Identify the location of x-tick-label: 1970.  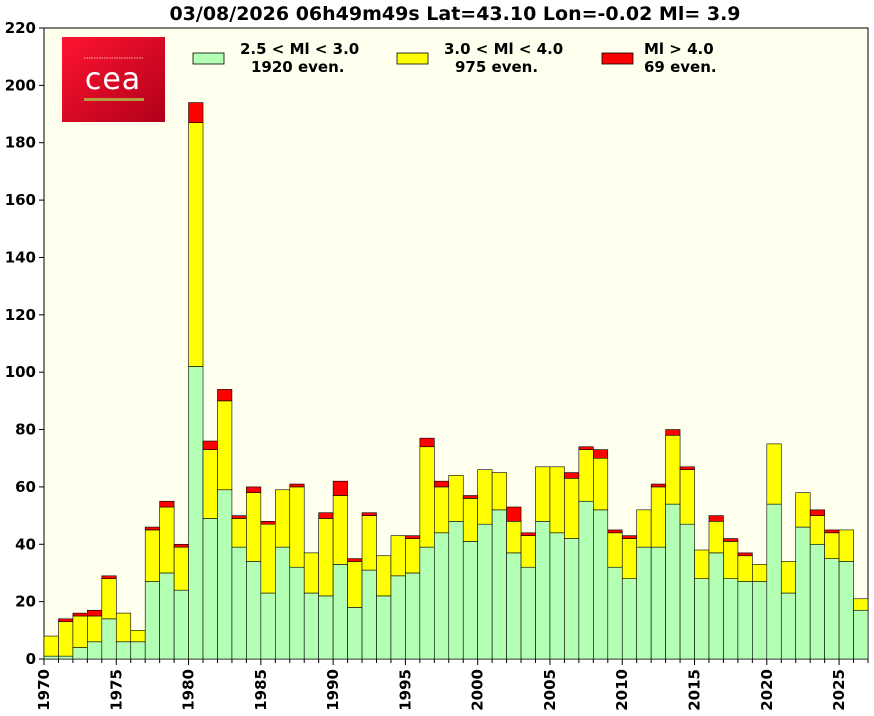
(44, 690).